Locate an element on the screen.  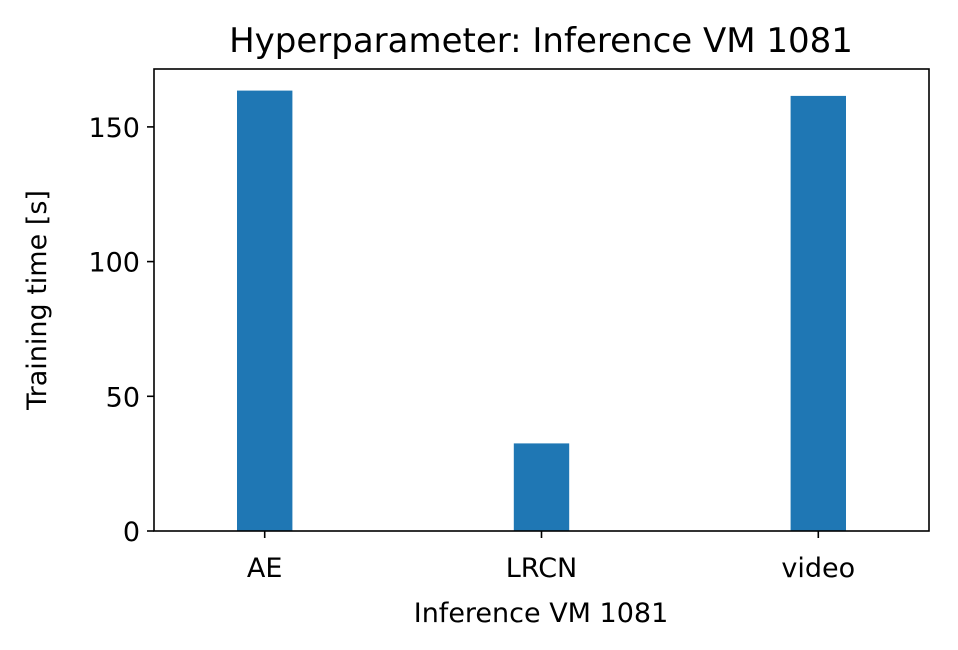
x-tick-label: video is located at coordinates (818, 568).